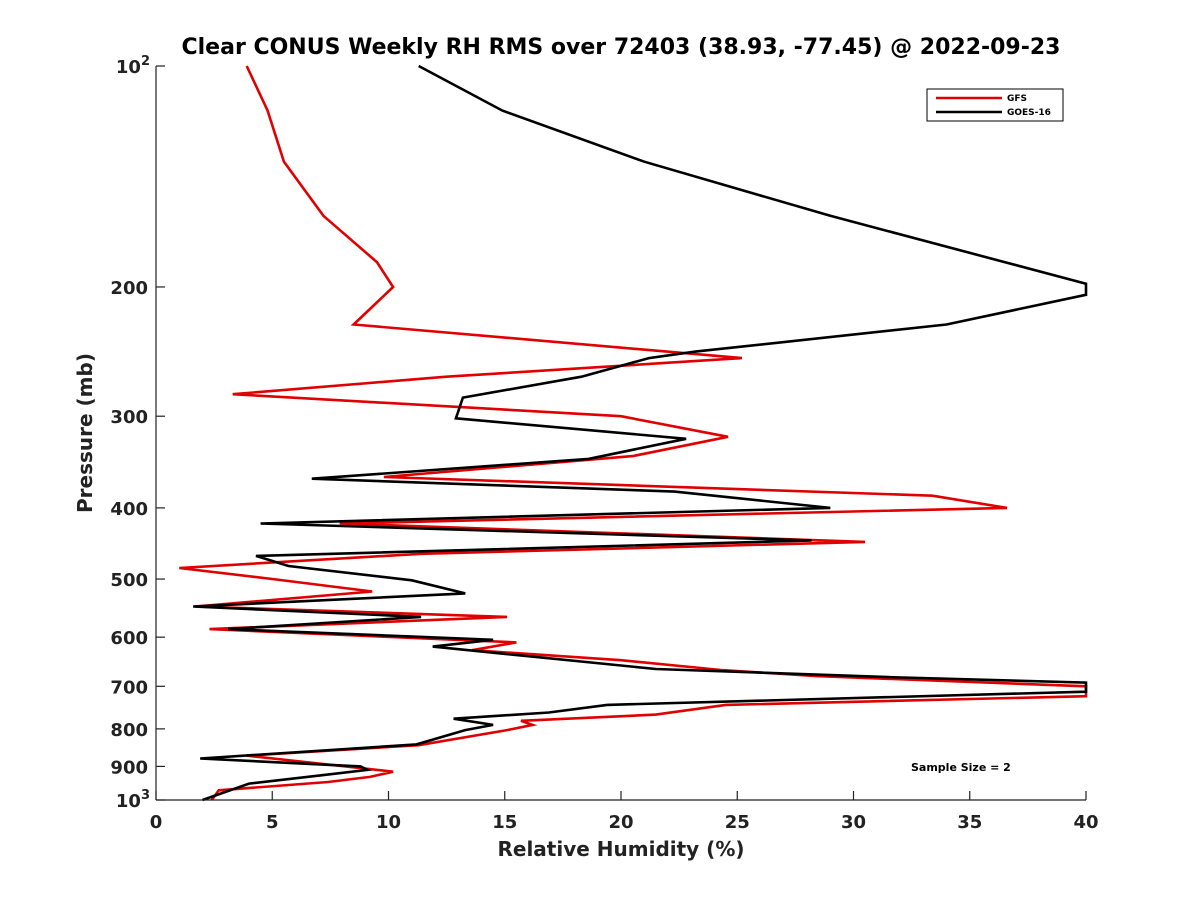 This screenshot has height=900, width=1200. Describe the element at coordinates (620, 849) in the screenshot. I see `x-axis-label: Relative Humidity (%)` at that location.